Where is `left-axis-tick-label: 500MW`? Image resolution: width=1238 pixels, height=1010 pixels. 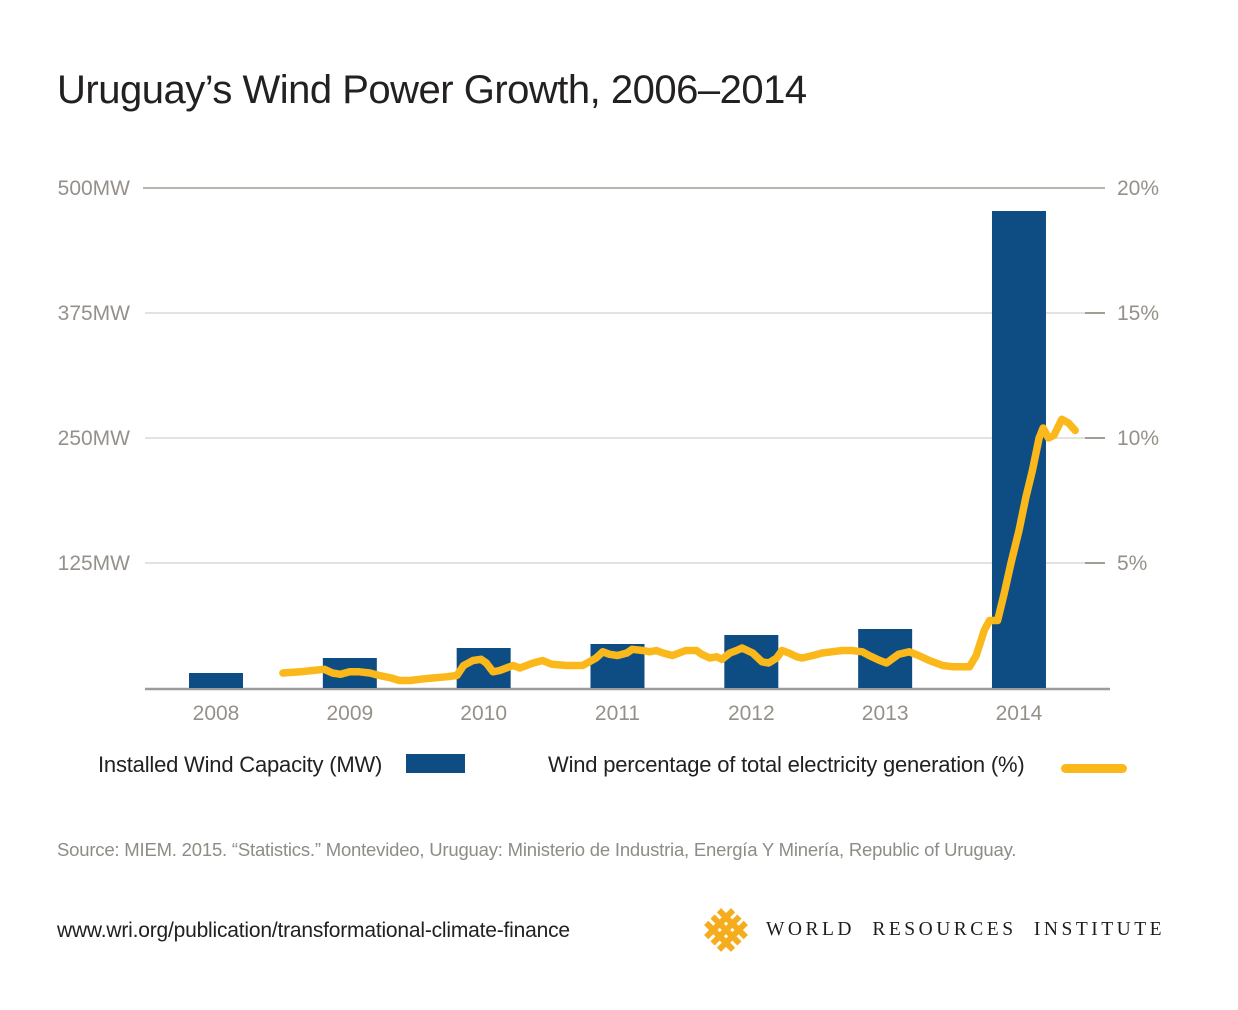 left-axis-tick-label: 500MW is located at coordinates (94, 188).